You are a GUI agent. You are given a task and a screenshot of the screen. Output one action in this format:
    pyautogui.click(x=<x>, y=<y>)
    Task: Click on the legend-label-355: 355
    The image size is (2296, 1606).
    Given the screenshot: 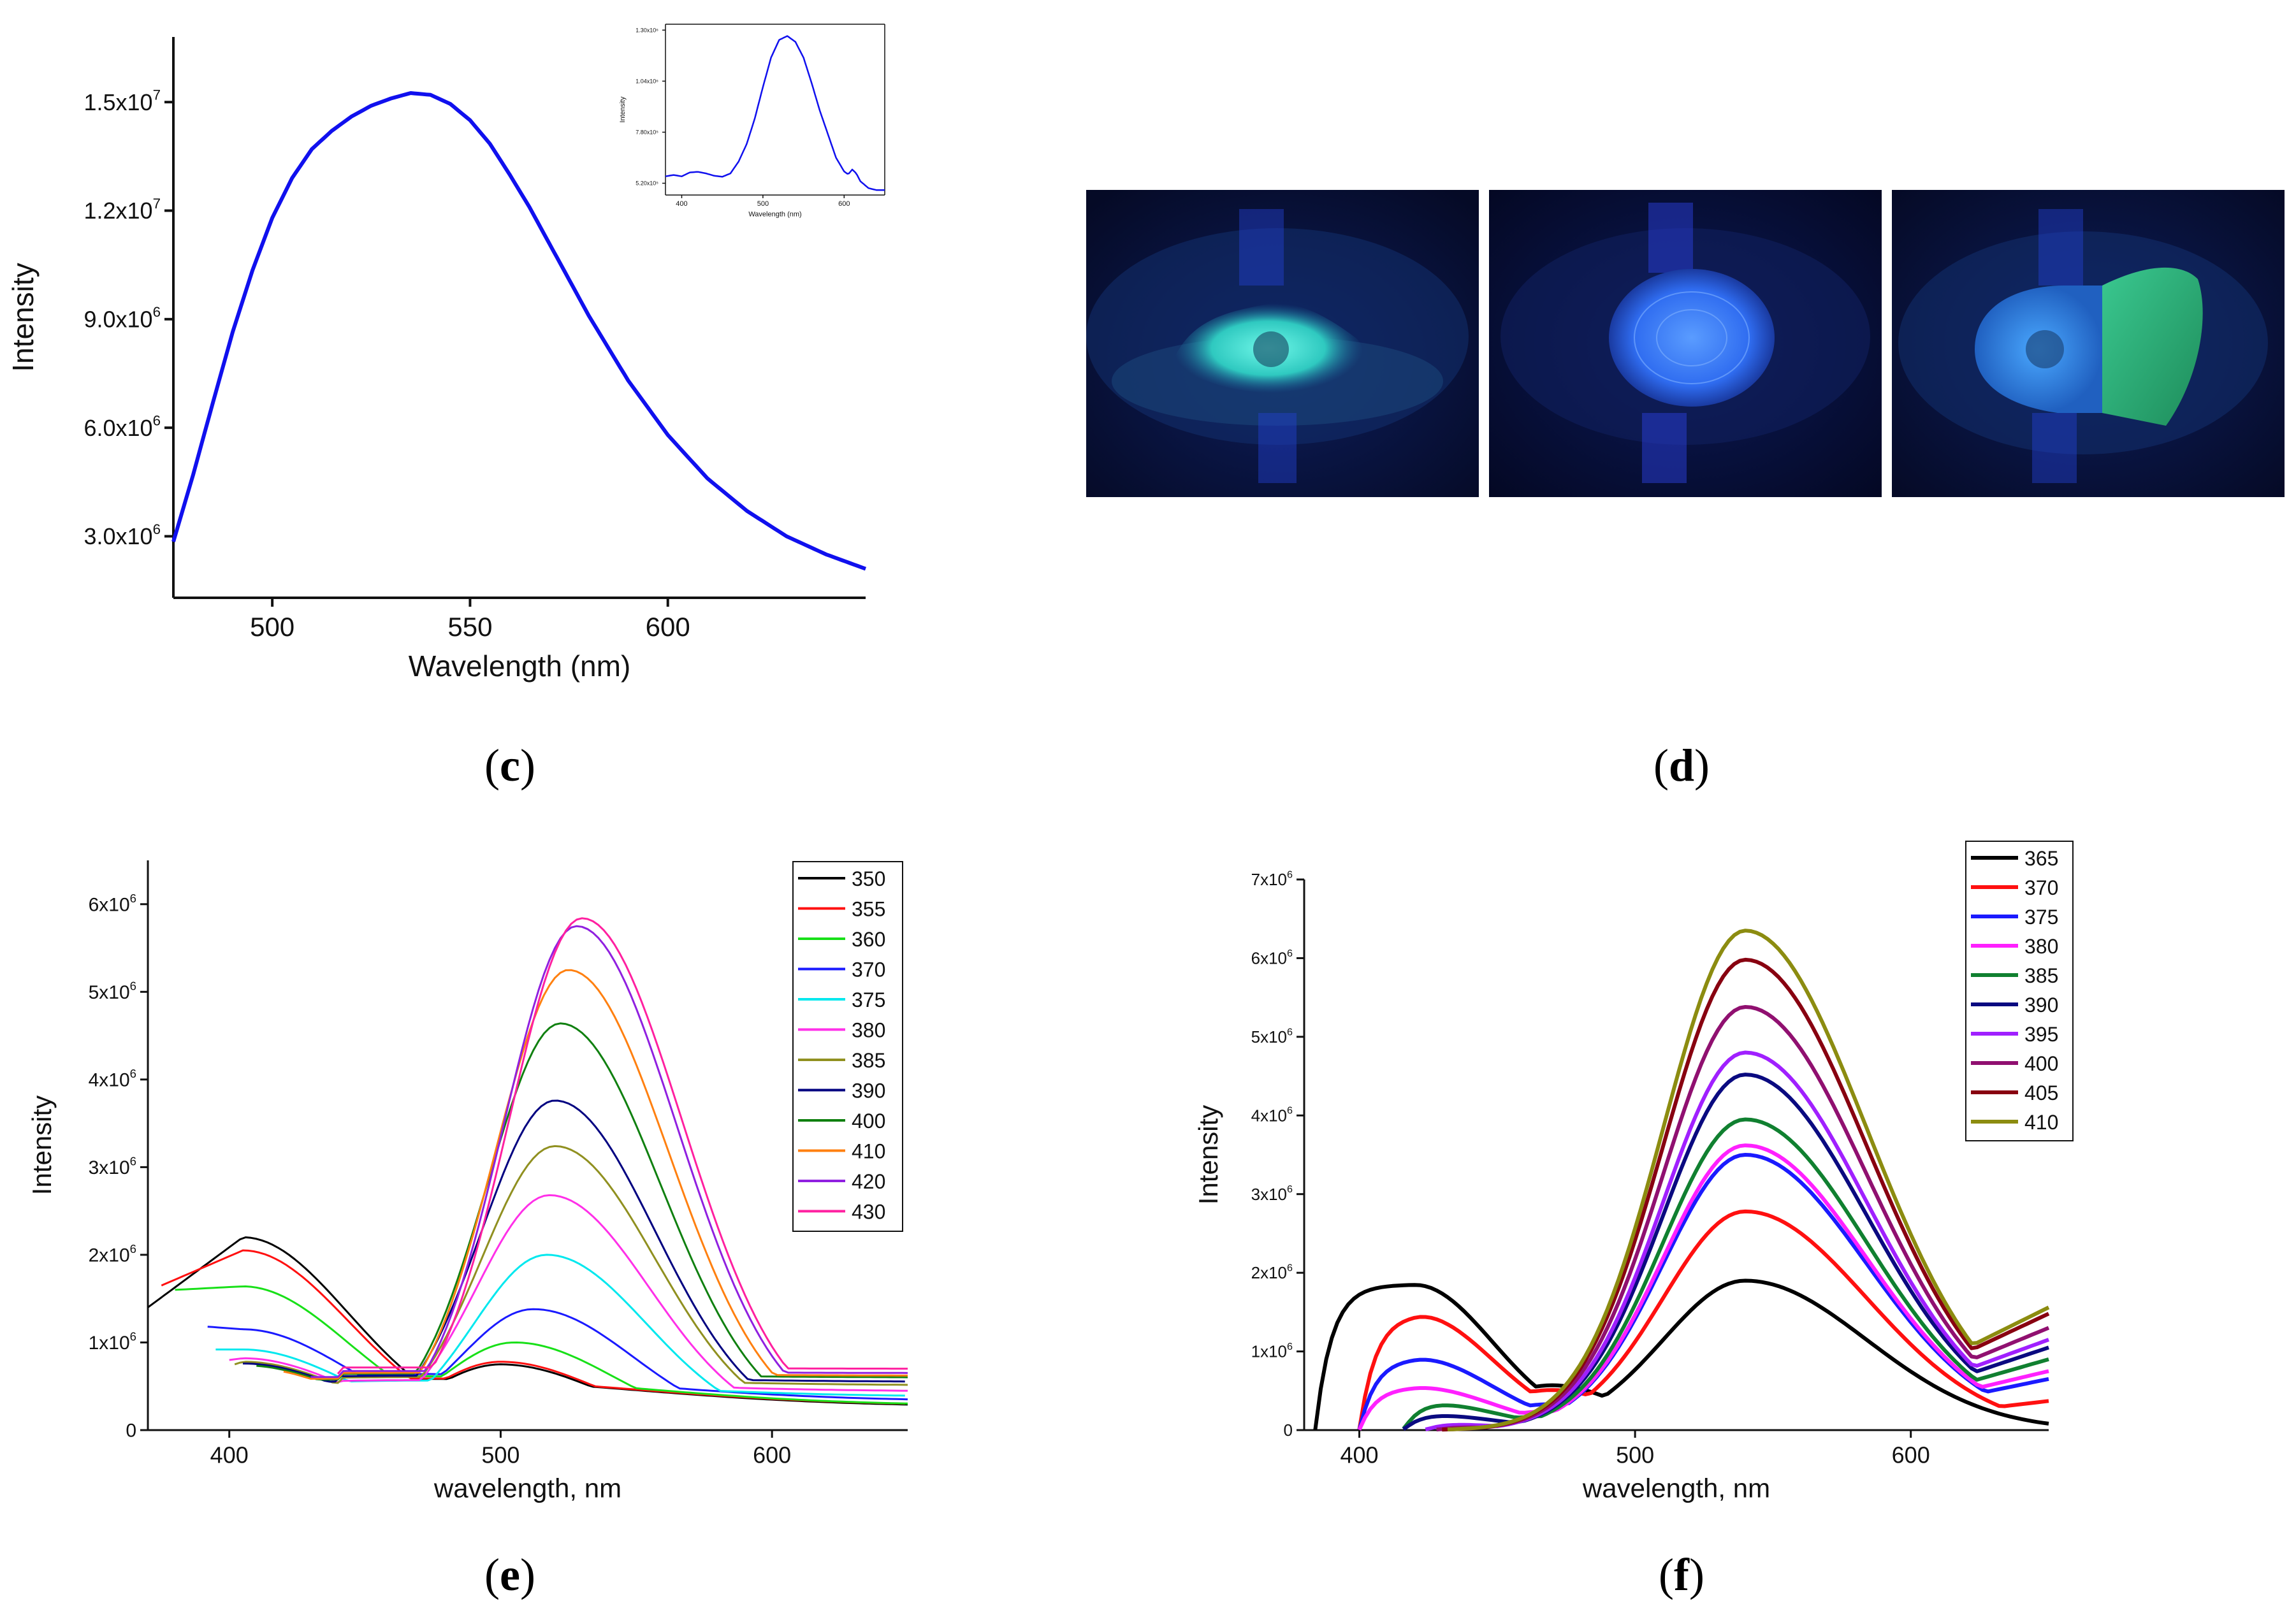 What is the action you would take?
    pyautogui.click(x=868, y=909)
    